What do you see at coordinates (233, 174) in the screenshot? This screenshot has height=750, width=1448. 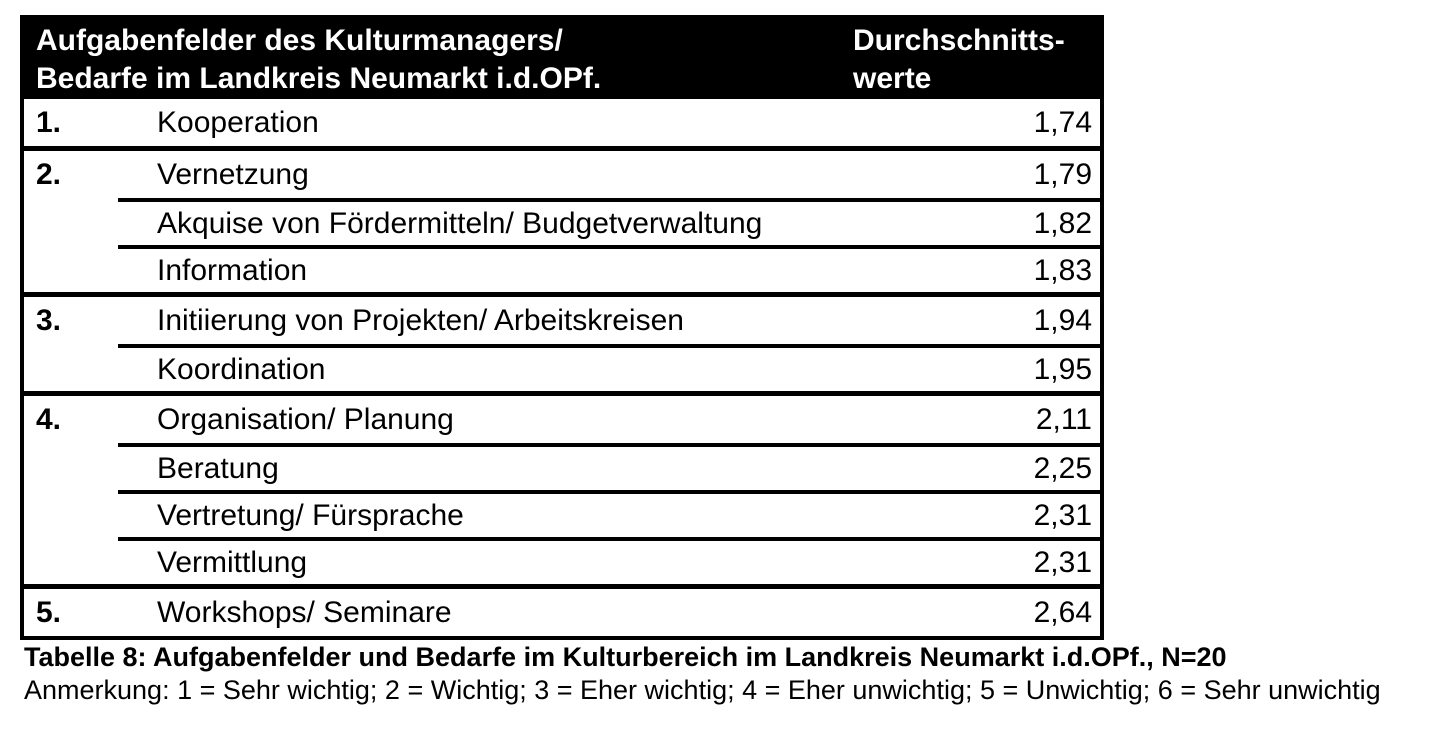 I see `task-label: Vernetzung` at bounding box center [233, 174].